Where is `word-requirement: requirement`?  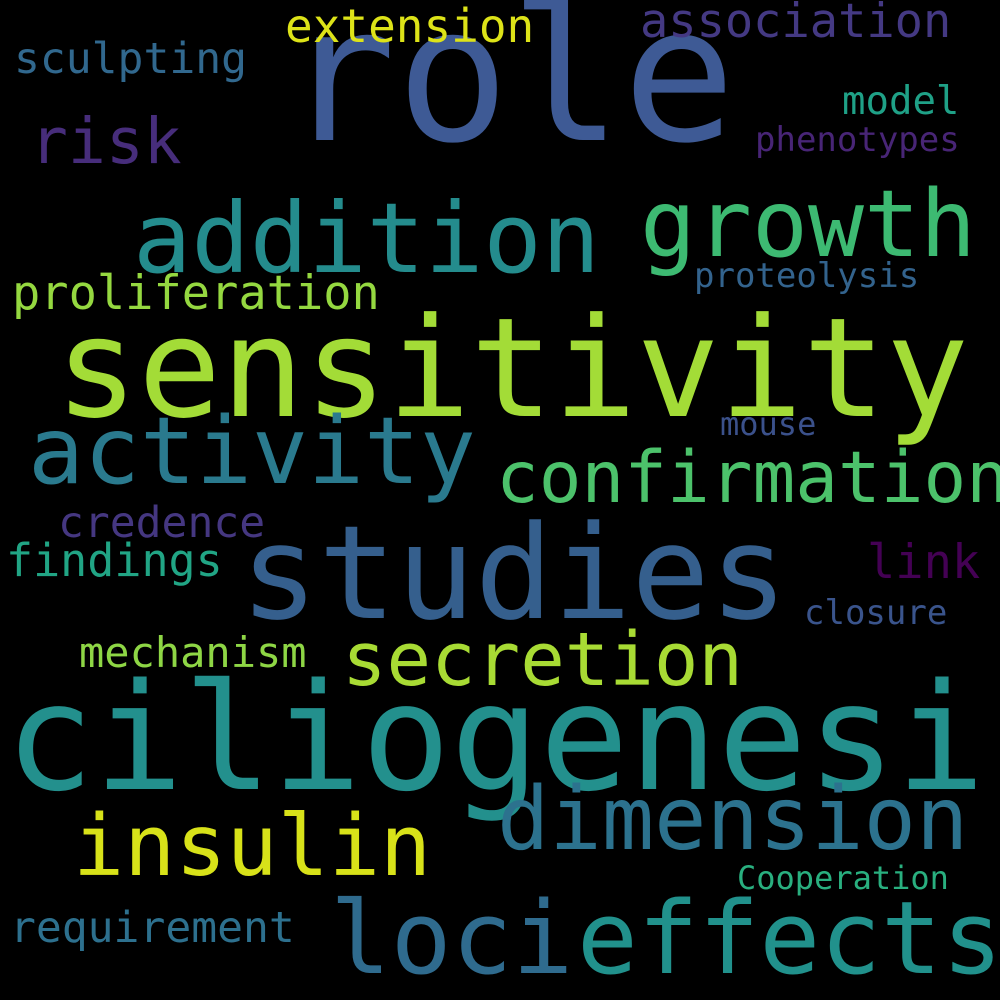
word-requirement: requirement is located at coordinates (152, 928).